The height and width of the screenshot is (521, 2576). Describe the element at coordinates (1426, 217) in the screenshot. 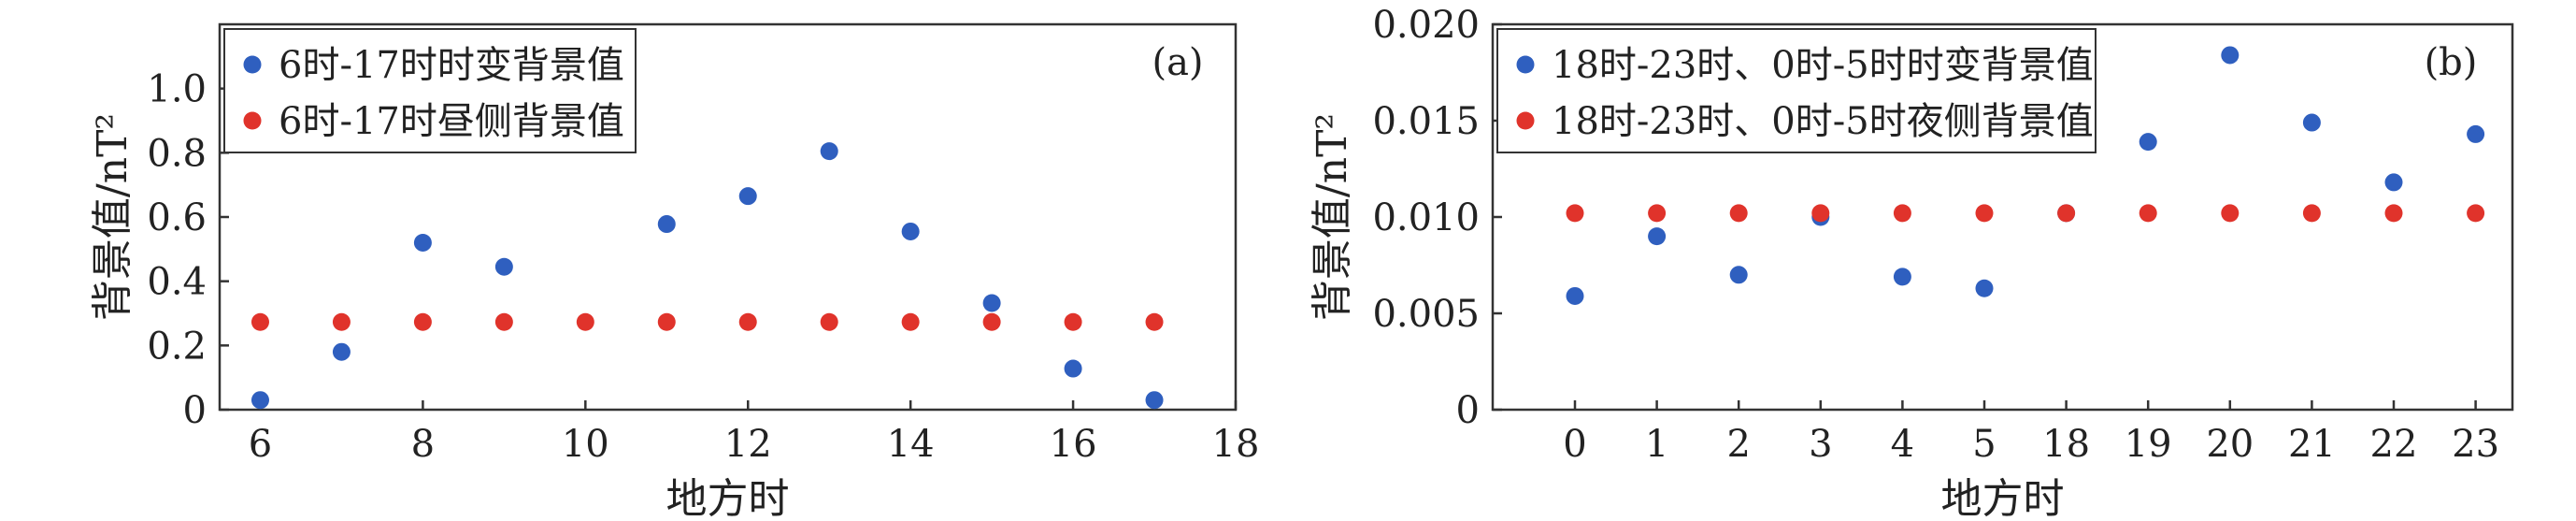

I see `y-tick-label: 0.010` at that location.